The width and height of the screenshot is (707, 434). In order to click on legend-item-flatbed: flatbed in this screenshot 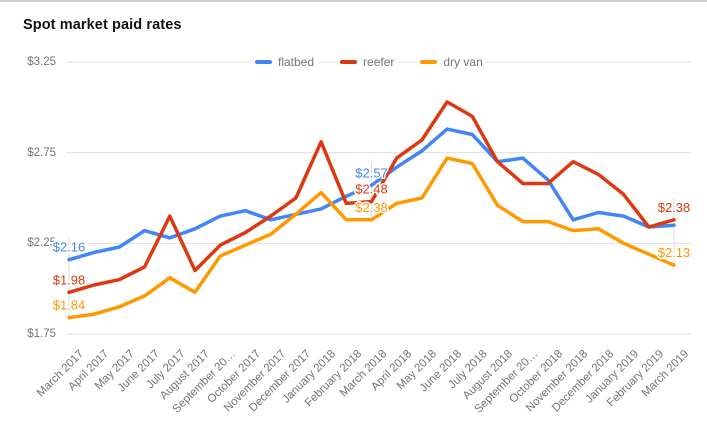, I will do `click(285, 62)`.